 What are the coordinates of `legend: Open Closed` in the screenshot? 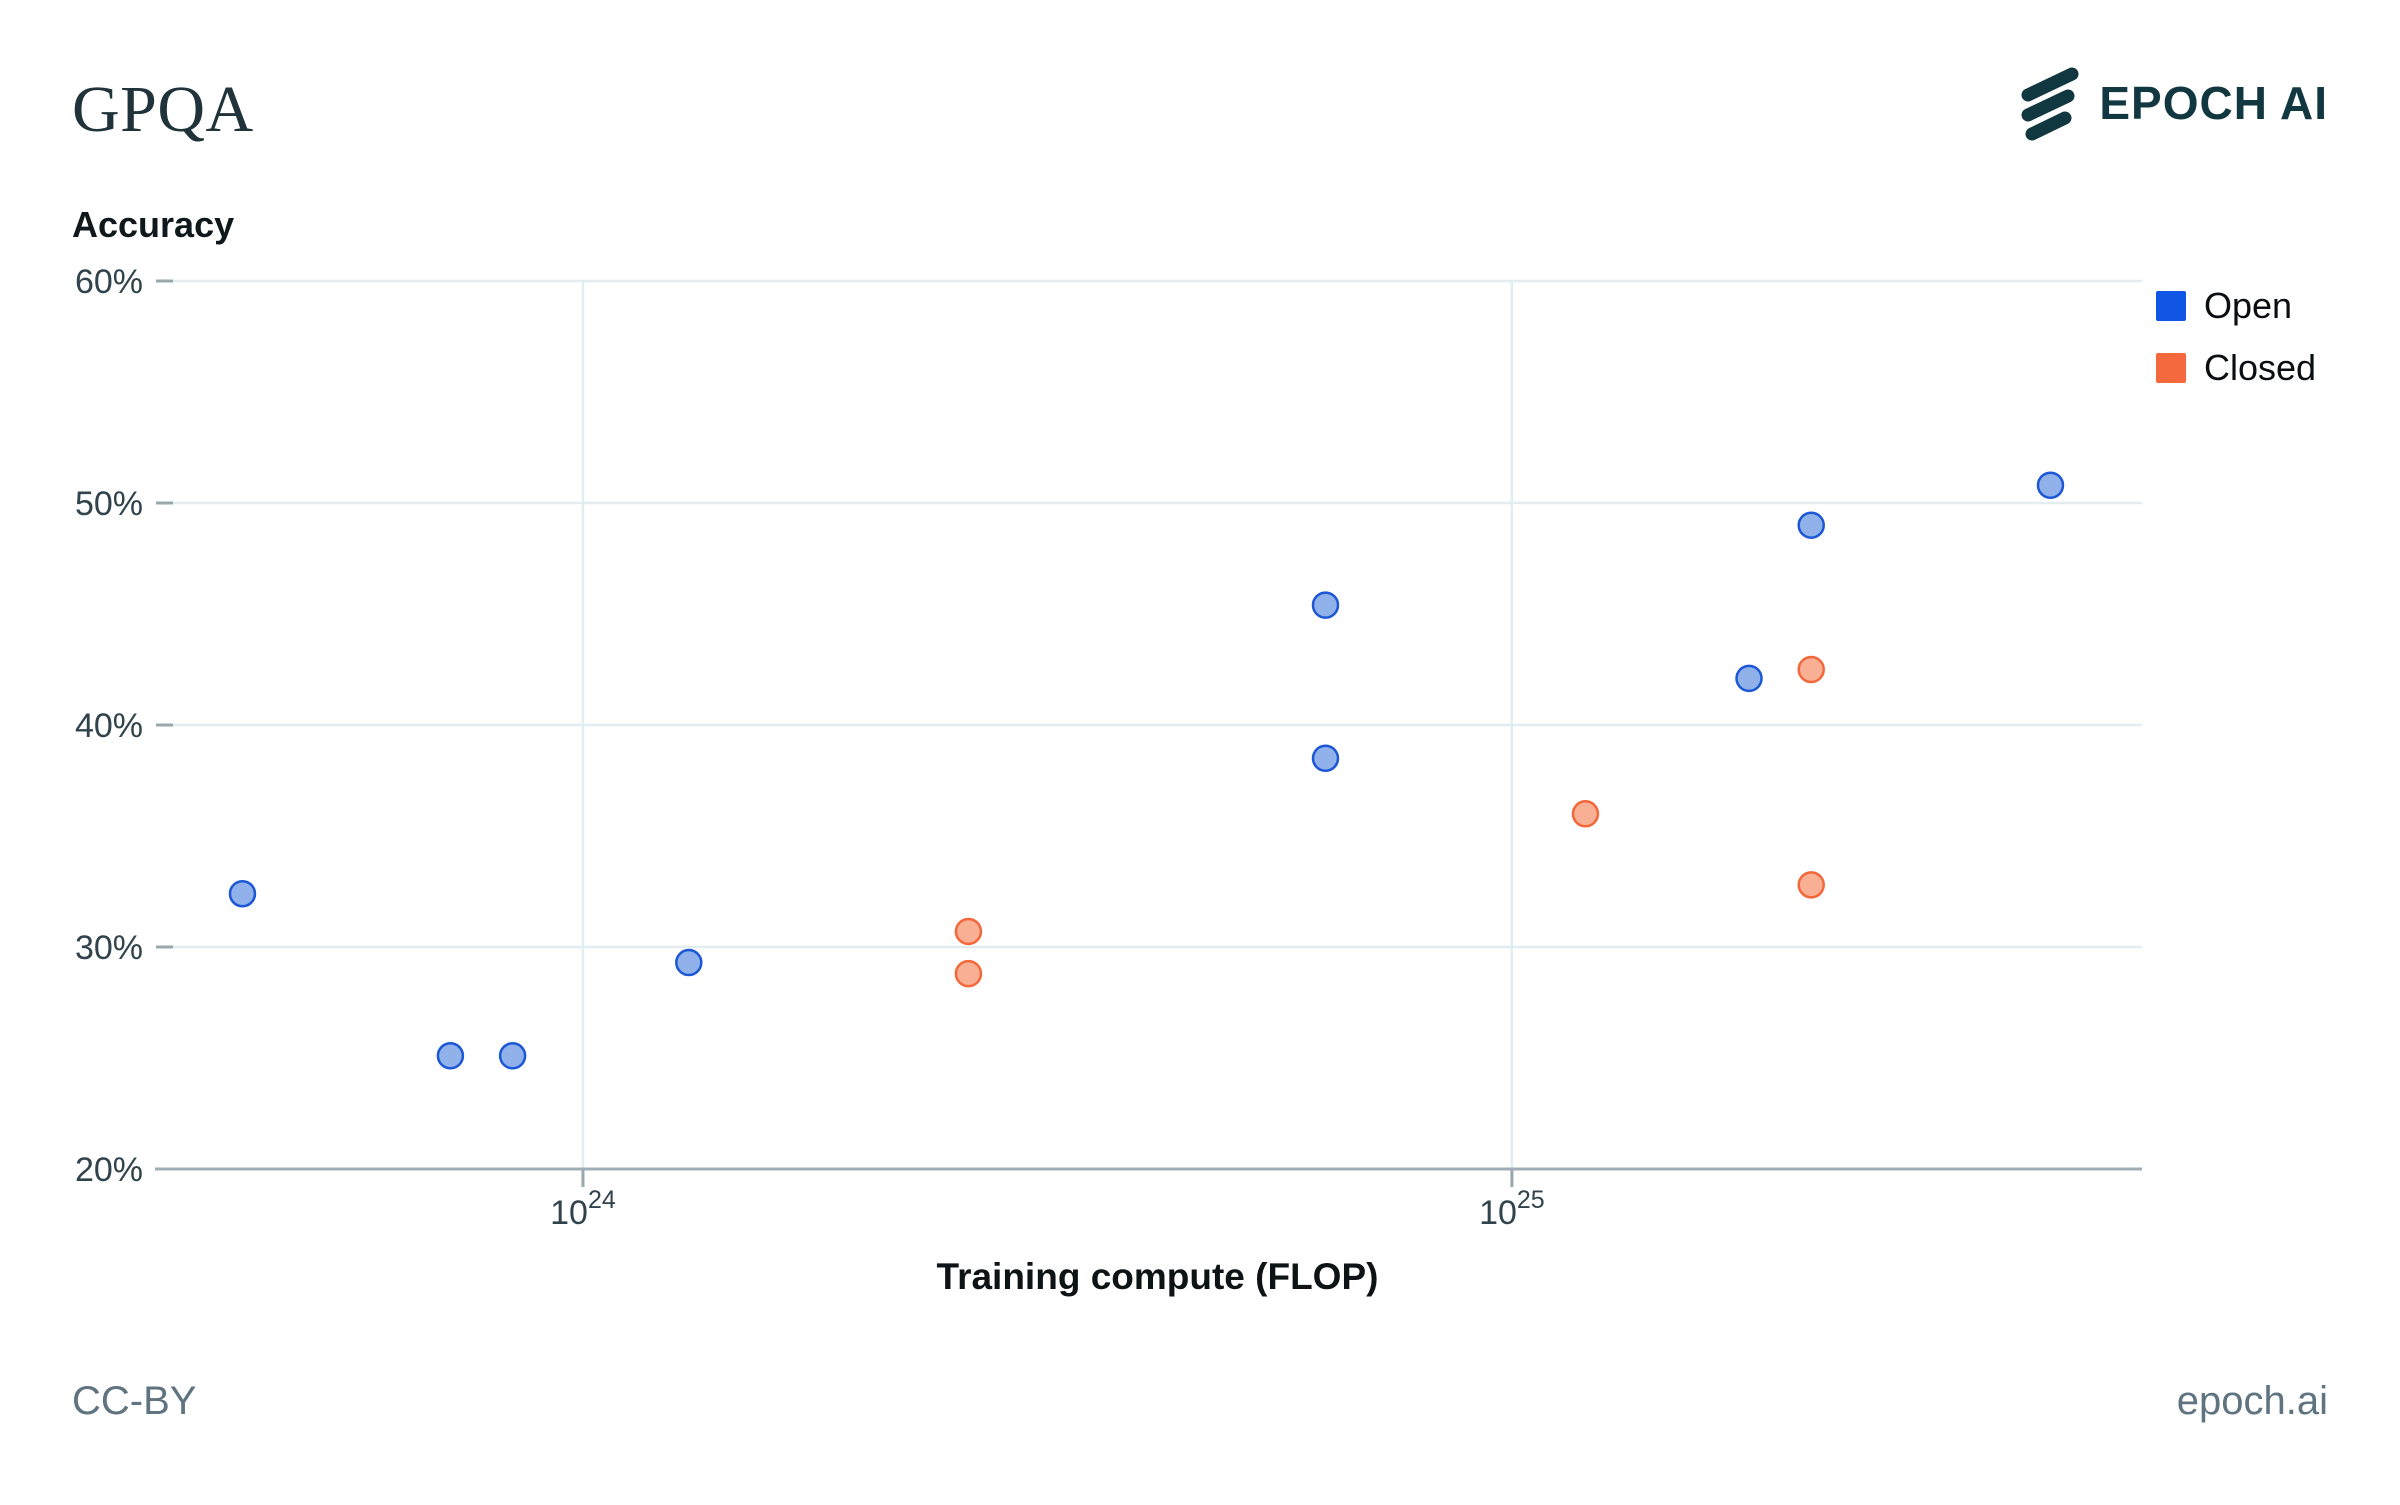 It's located at (2236, 336).